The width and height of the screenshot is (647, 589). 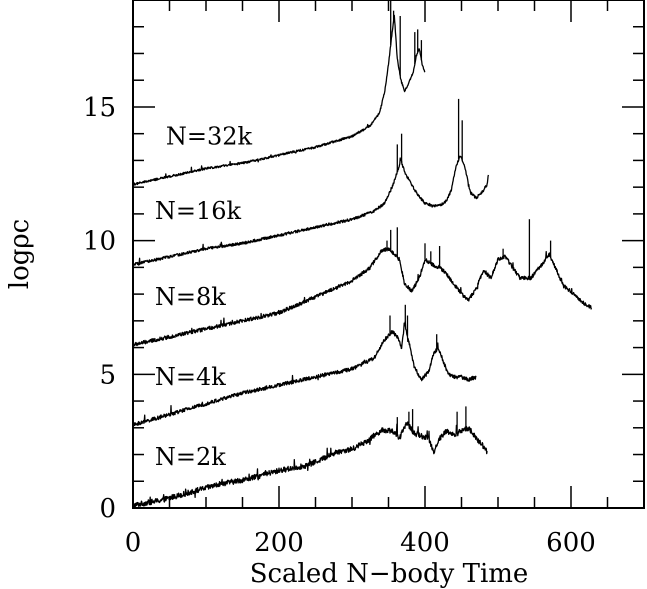 I want to click on series-label: N=8k, so click(x=190, y=297).